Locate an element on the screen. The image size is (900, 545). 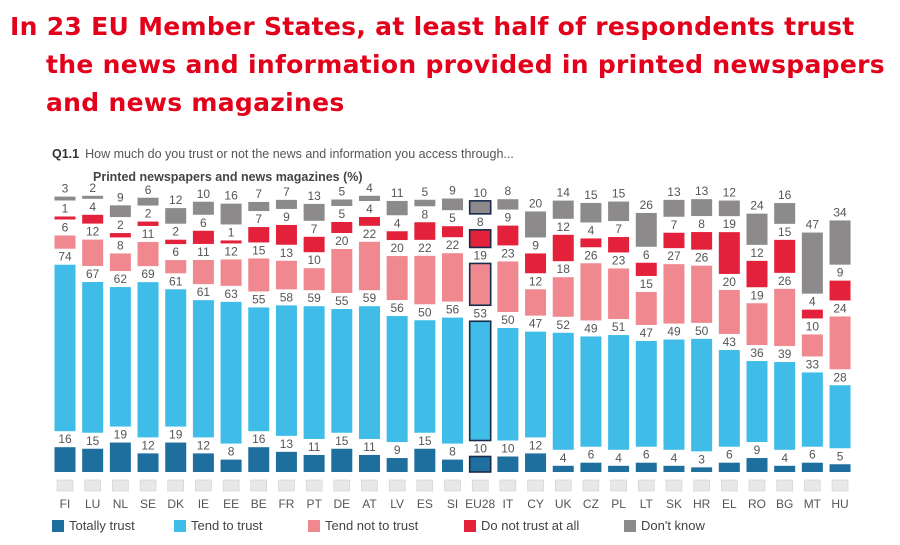
bar-tend-not-to-trust-pl is located at coordinates (619, 294).